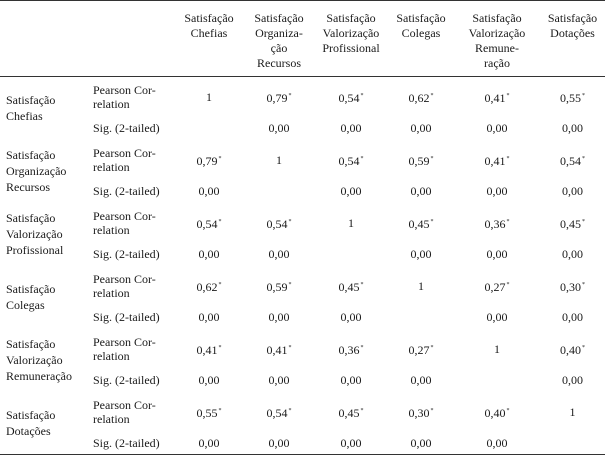 The image size is (605, 464). What do you see at coordinates (495, 286) in the screenshot?
I see `pearson-value: 0,27` at bounding box center [495, 286].